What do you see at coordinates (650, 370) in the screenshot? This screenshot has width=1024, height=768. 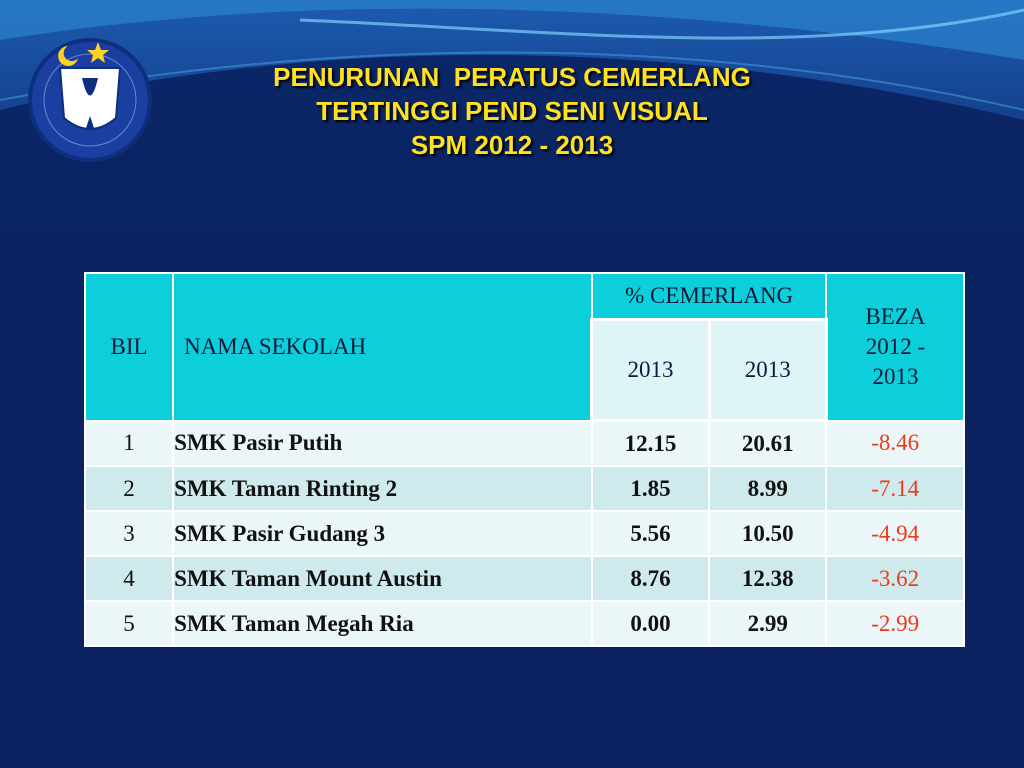 I see `header-year-1: 2013` at bounding box center [650, 370].